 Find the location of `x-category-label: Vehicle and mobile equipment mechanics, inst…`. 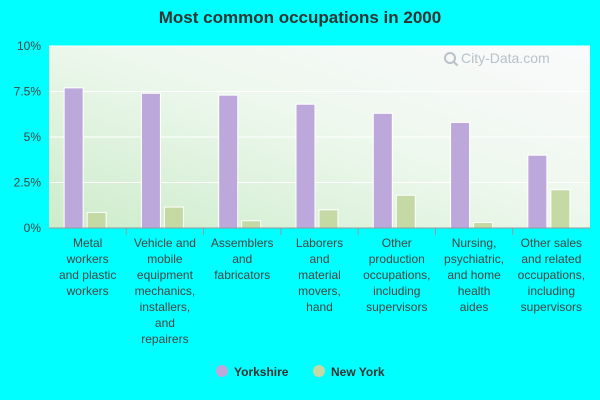

x-category-label: Vehicle and mobile equipment mechanics, inst… is located at coordinates (165, 291).